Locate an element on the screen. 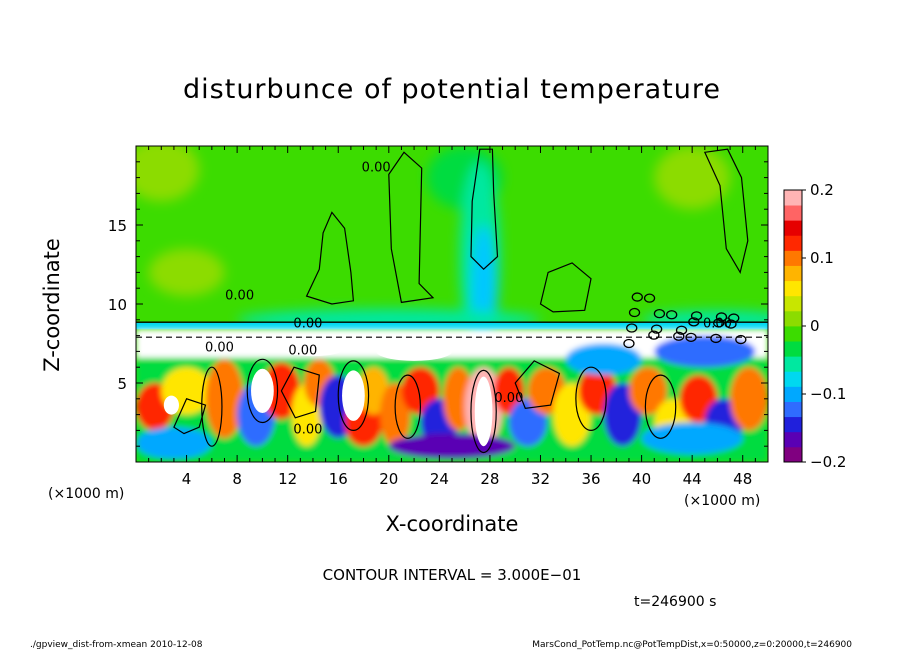 Image resolution: width=904 pixels, height=654 pixels. field-band is located at coordinates (452, 326).